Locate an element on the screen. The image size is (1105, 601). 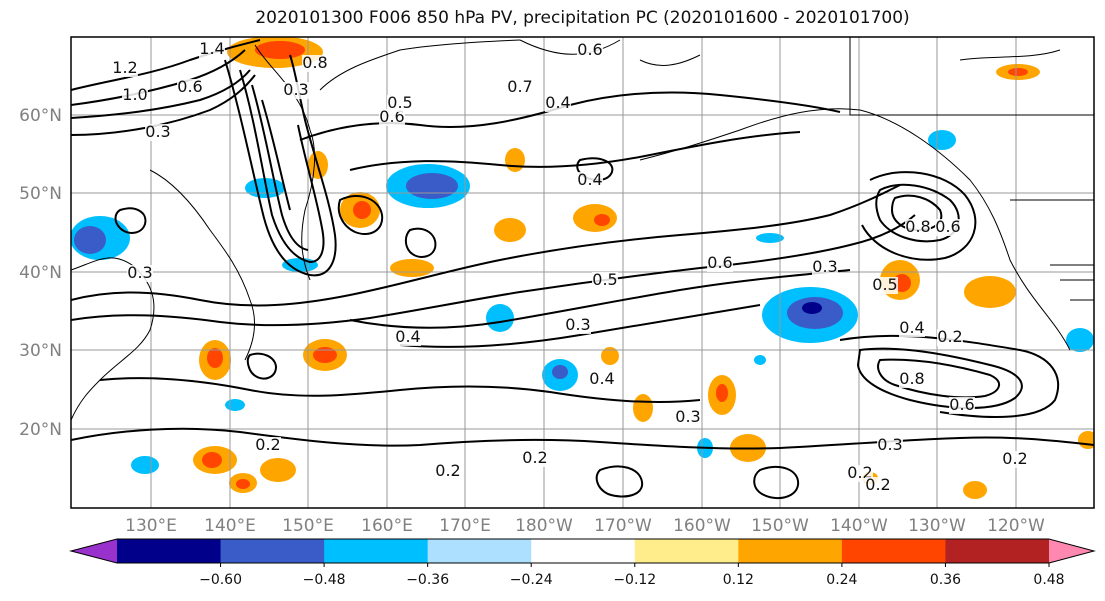
pv-contour-label: 0.8 is located at coordinates (911, 378).